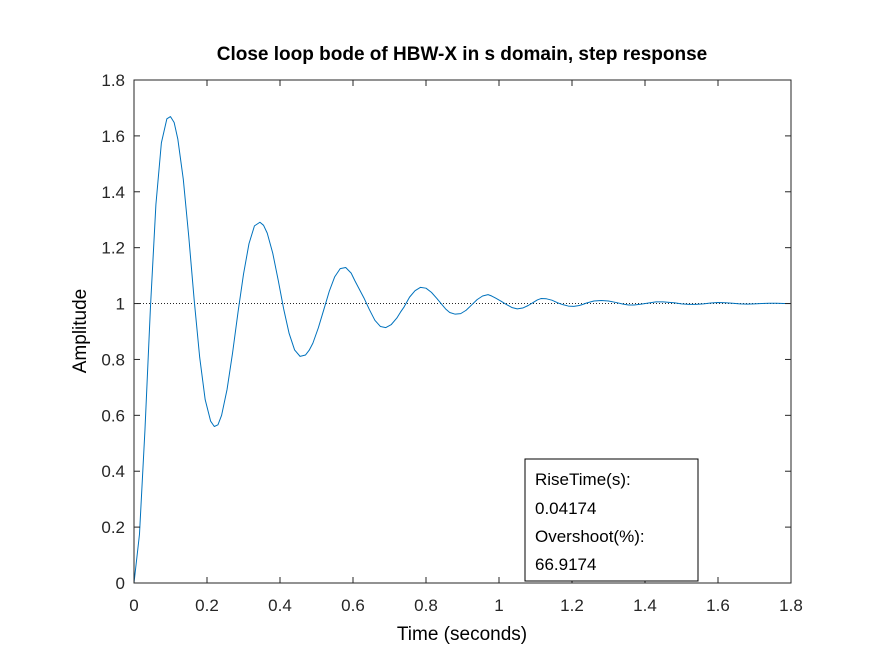 This screenshot has width=875, height=661. What do you see at coordinates (426, 605) in the screenshot?
I see `x-tick-label: 0.8` at bounding box center [426, 605].